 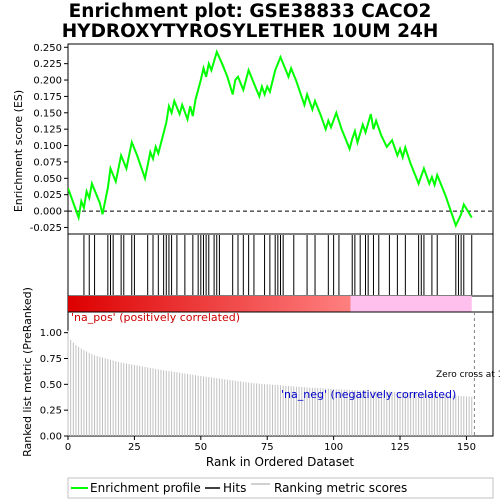 I want to click on rank-y-axis: 0.00 0.25 0.50 0.75 1.00, so click(x=54, y=385).